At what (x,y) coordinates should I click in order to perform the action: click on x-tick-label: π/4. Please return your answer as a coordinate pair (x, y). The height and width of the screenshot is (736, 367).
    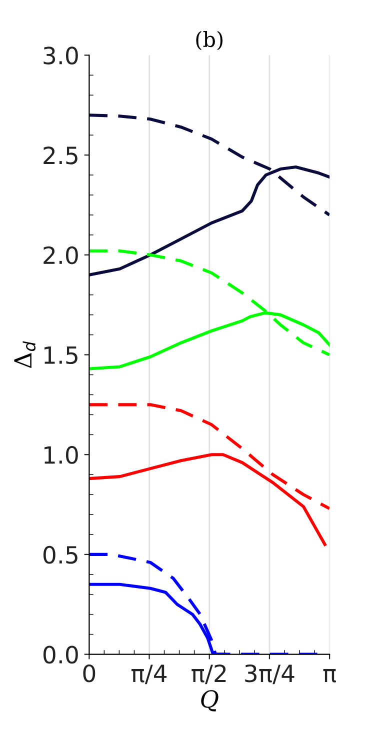
    Looking at the image, I should click on (149, 674).